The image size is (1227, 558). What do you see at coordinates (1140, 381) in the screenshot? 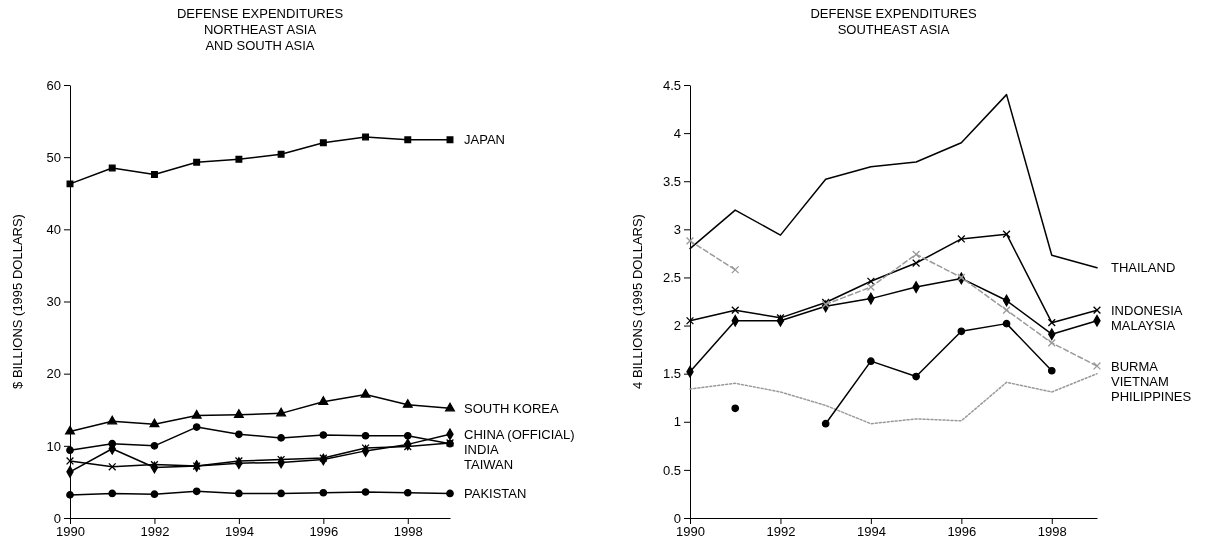
I see `text: VIETNAM` at bounding box center [1140, 381].